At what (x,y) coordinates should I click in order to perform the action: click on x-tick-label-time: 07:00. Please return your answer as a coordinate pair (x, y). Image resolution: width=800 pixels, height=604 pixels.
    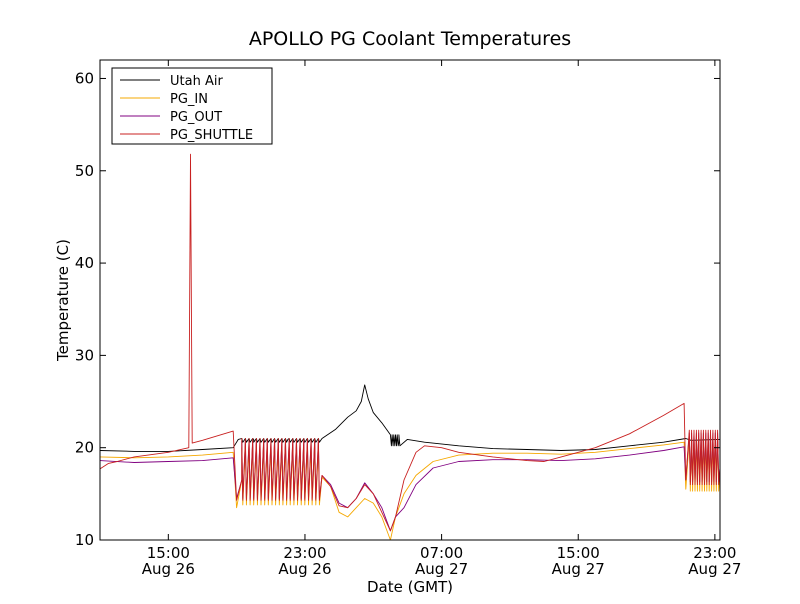
    Looking at the image, I should click on (441, 553).